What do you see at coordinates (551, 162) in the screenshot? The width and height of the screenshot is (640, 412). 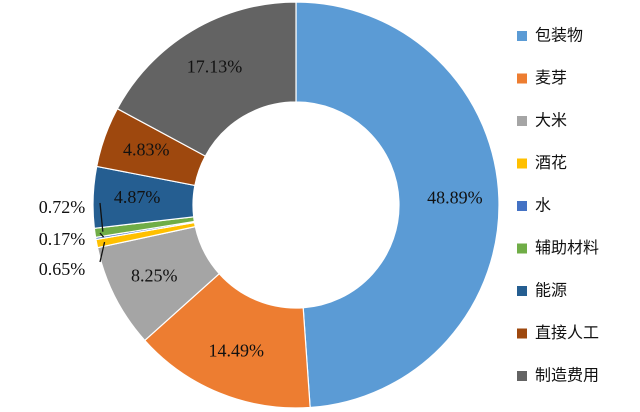 I see `legend-label-3: 酒花` at bounding box center [551, 162].